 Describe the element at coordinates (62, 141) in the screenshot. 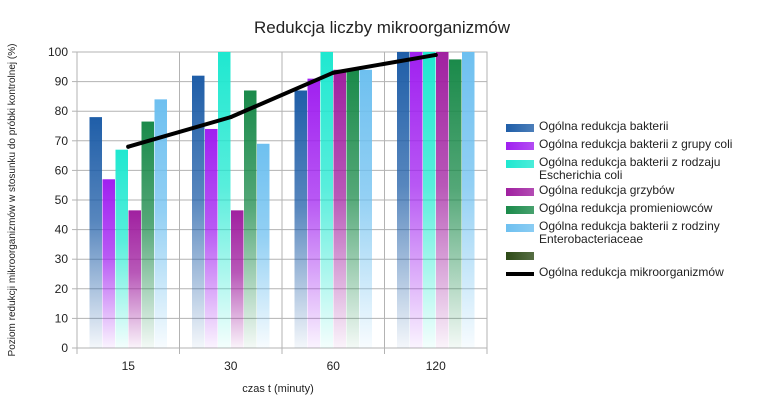

I see `y-tick-label: 70` at that location.